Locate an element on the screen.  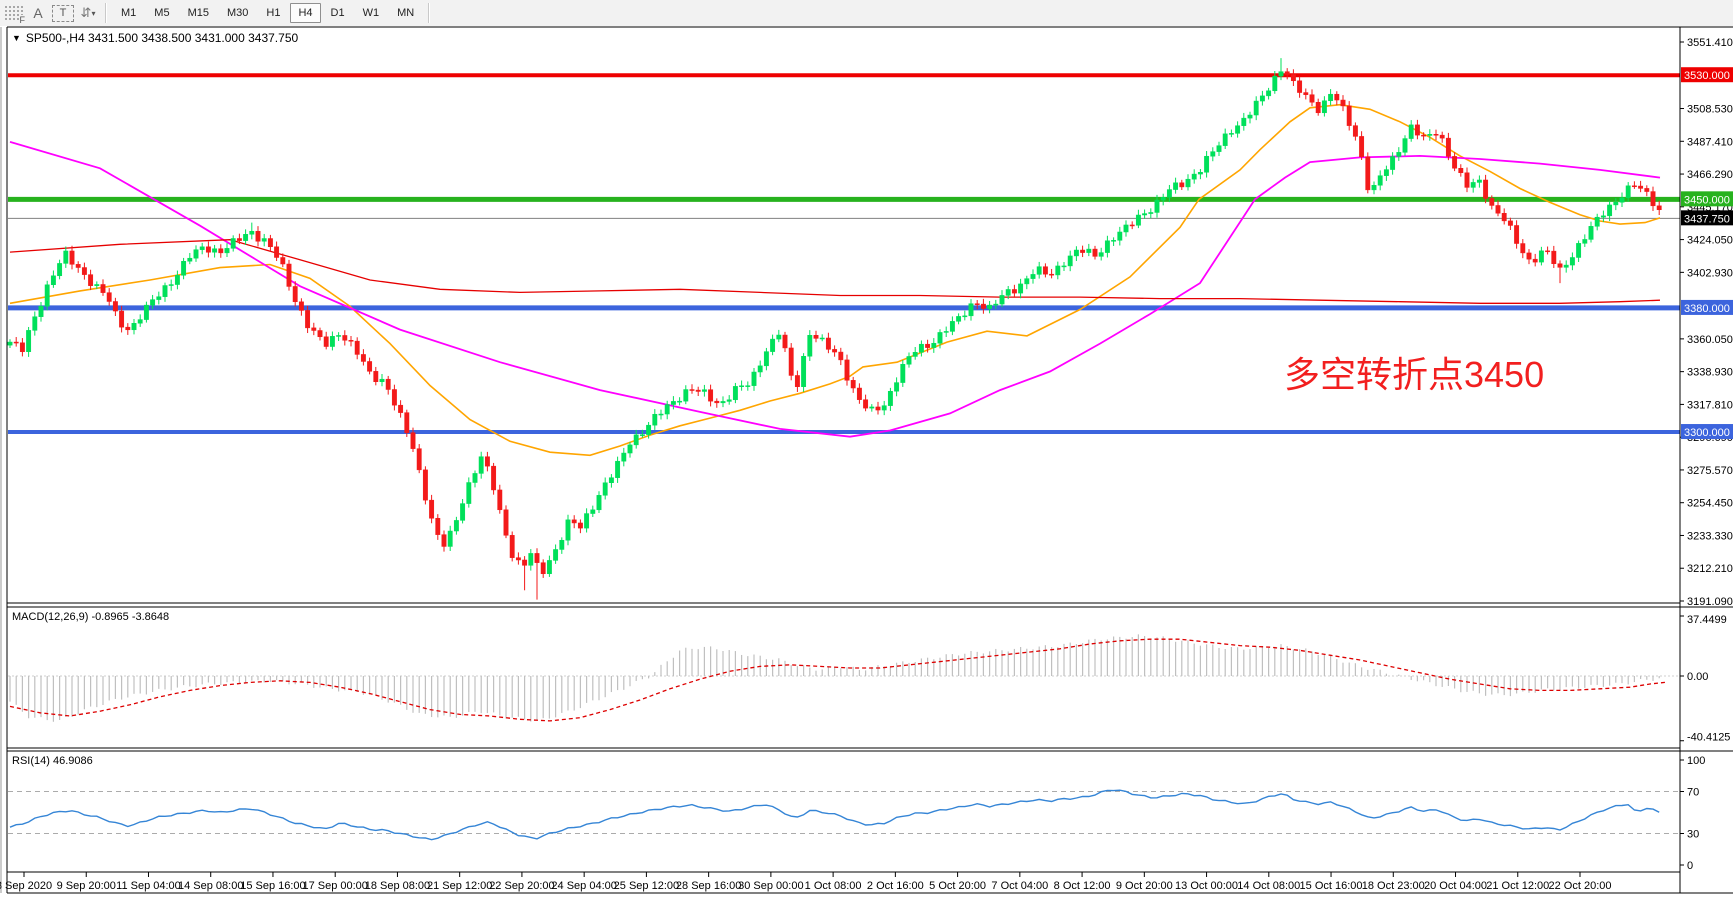
svg-text: 2 Oct 16:00 is located at coordinates (895, 886).